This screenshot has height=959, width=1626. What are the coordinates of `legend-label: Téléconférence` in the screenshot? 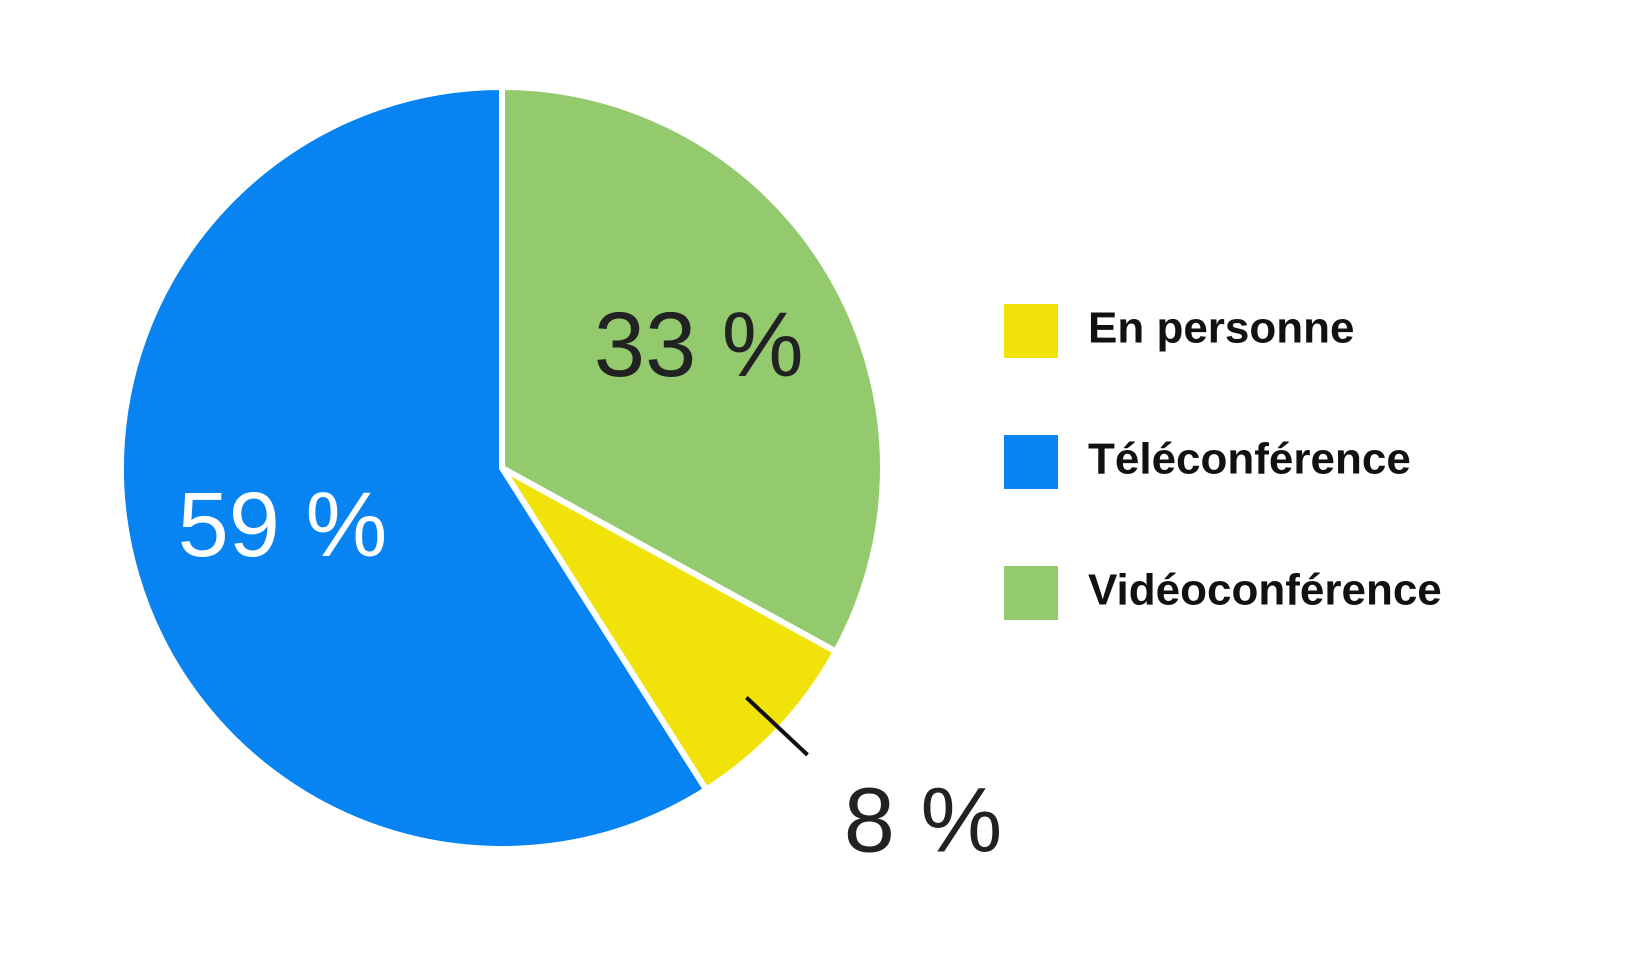 It's located at (1249, 459).